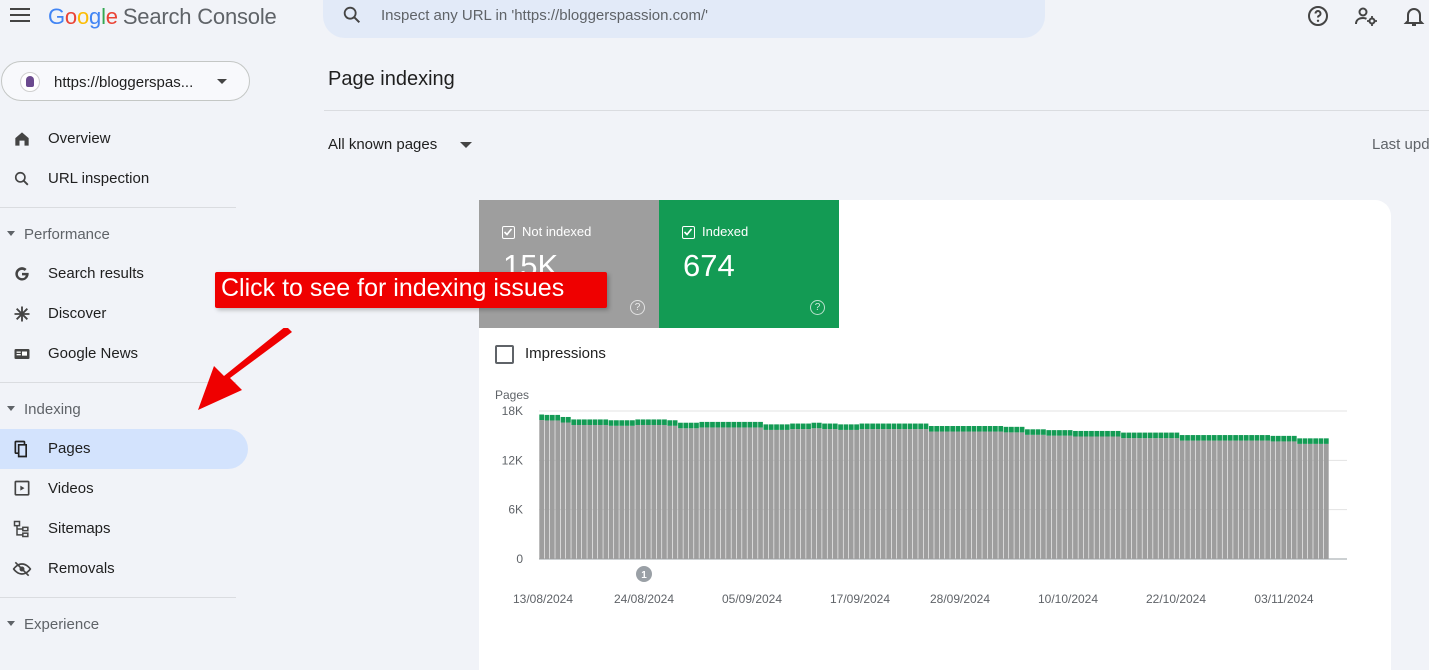  I want to click on sidebar-item-removals: Removals, so click(124, 569).